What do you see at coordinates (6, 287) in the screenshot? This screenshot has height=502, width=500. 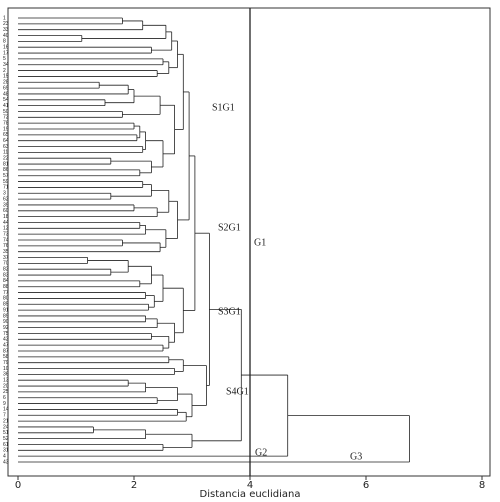 I see `leaf-label: 88` at bounding box center [6, 287].